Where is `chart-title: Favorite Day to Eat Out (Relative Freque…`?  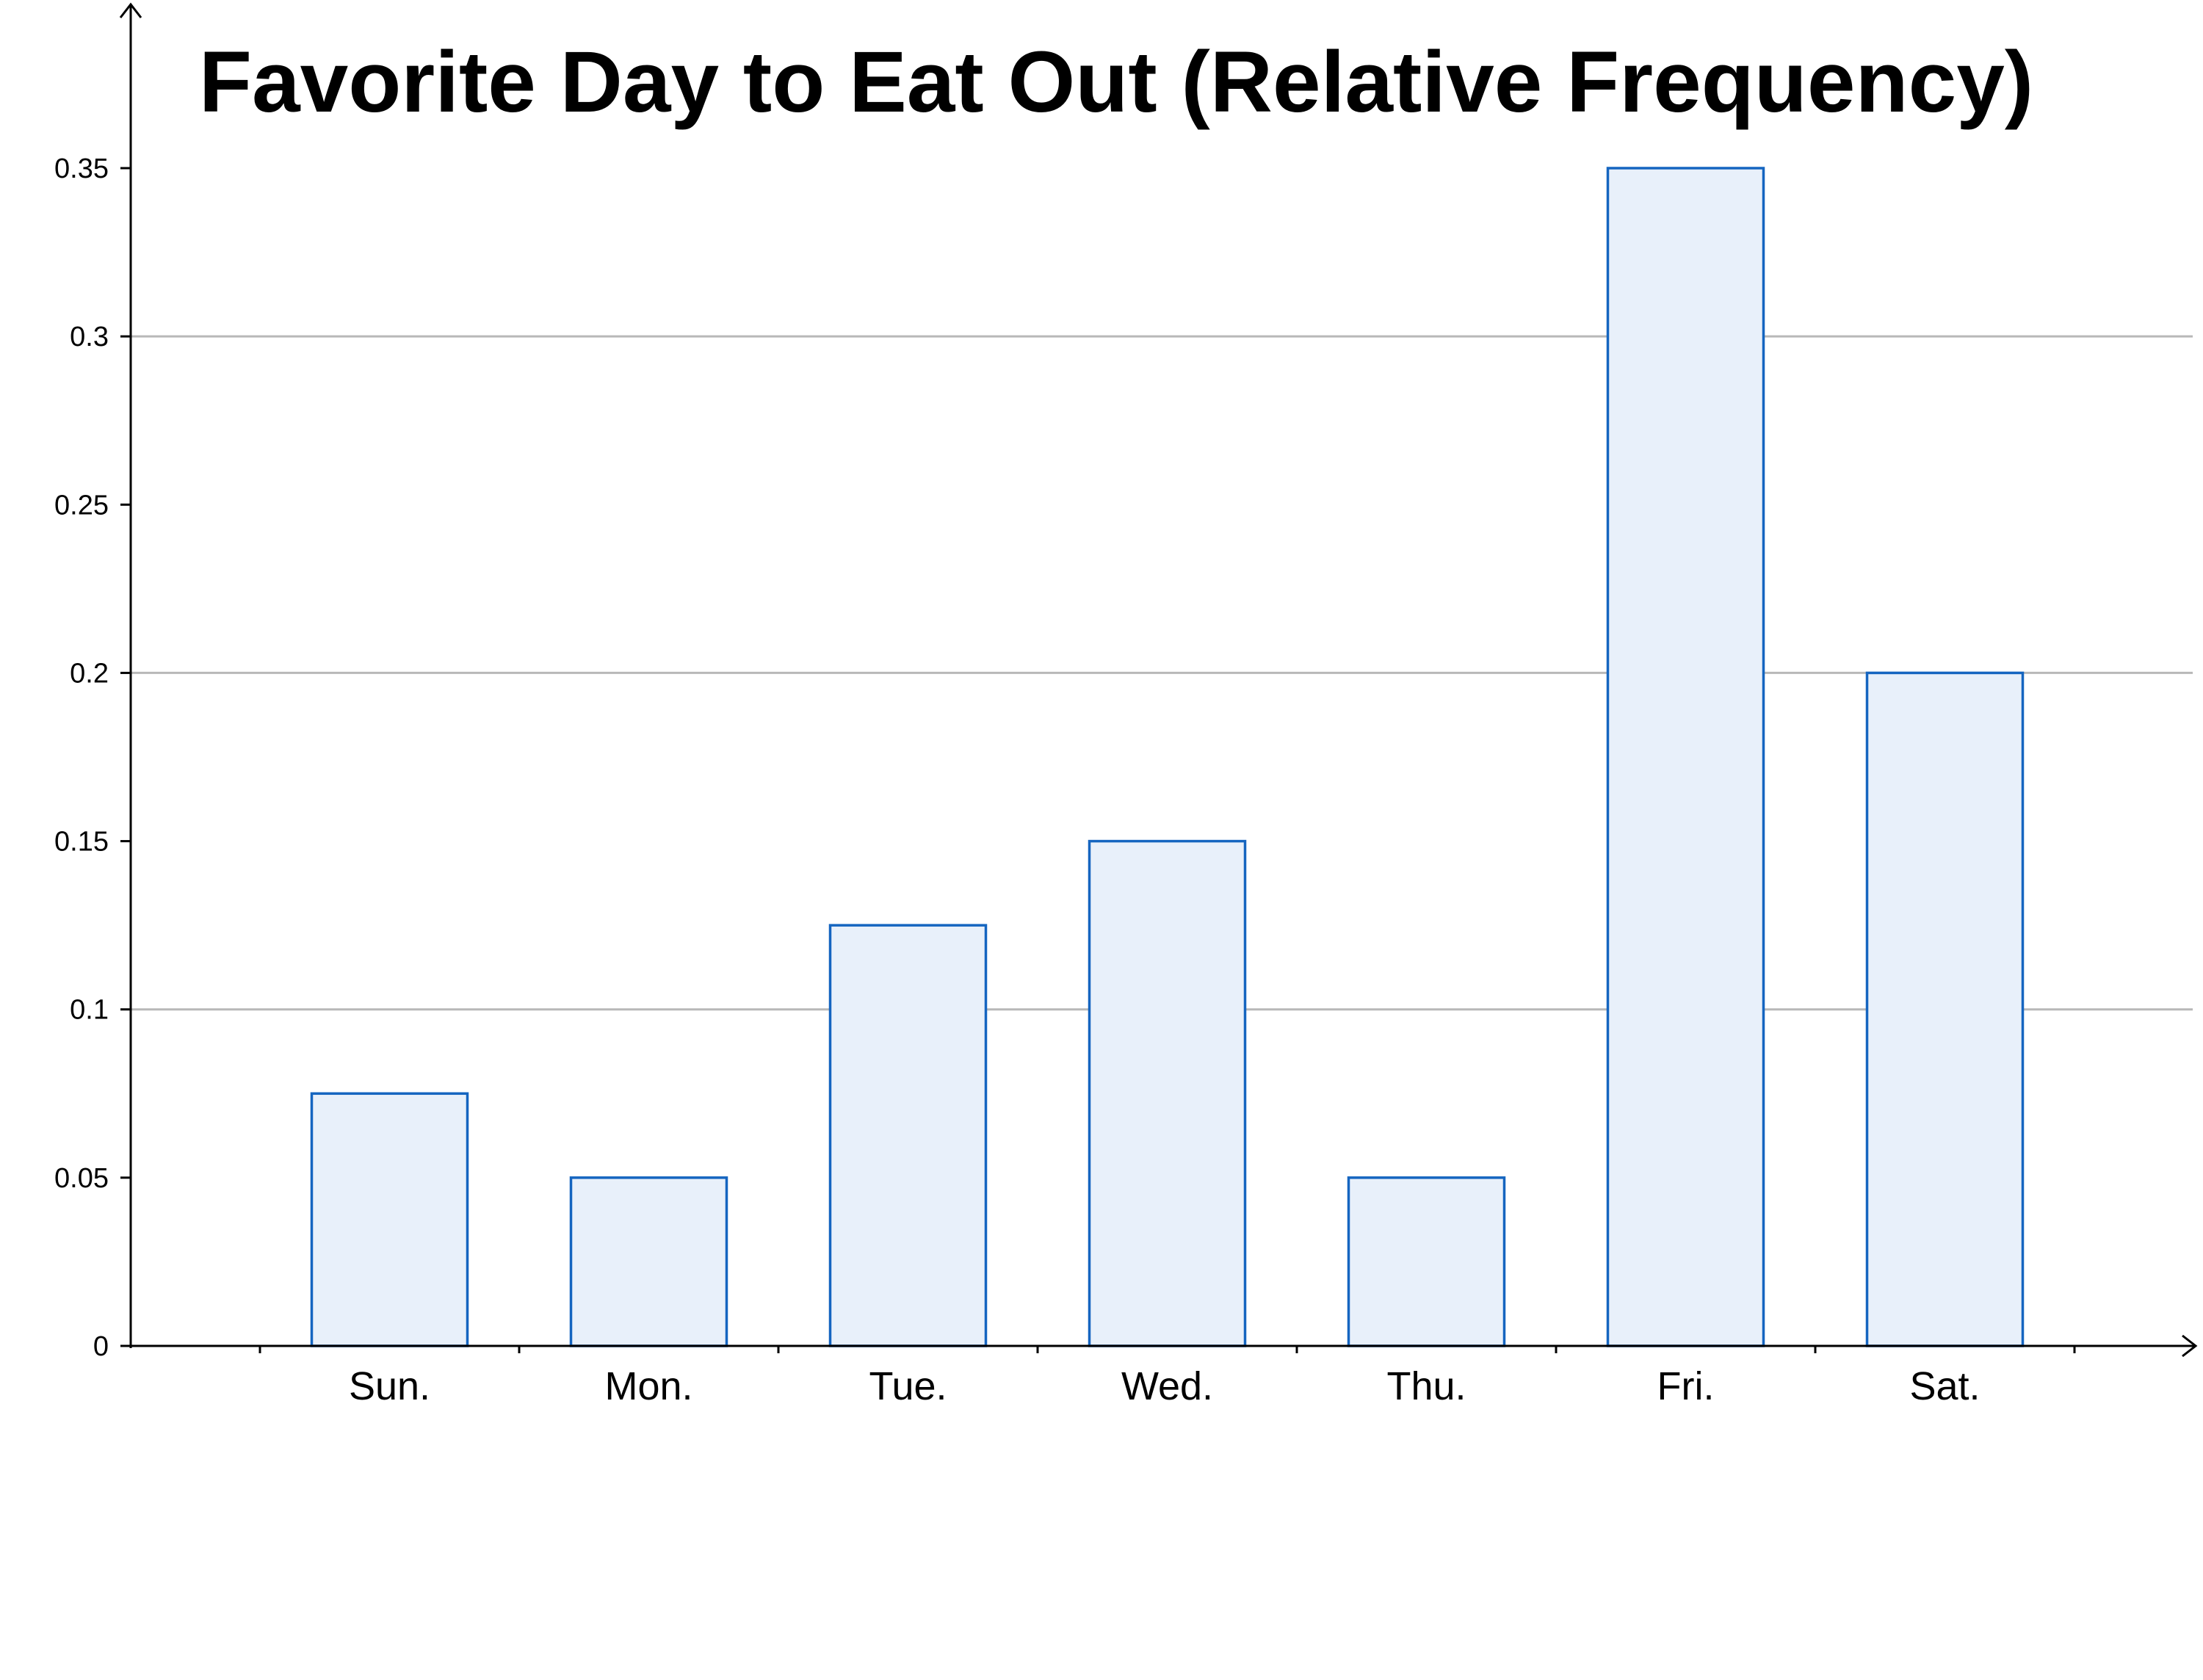
chart-title: Favorite Day to Eat Out (Relative Freque… is located at coordinates (1116, 82).